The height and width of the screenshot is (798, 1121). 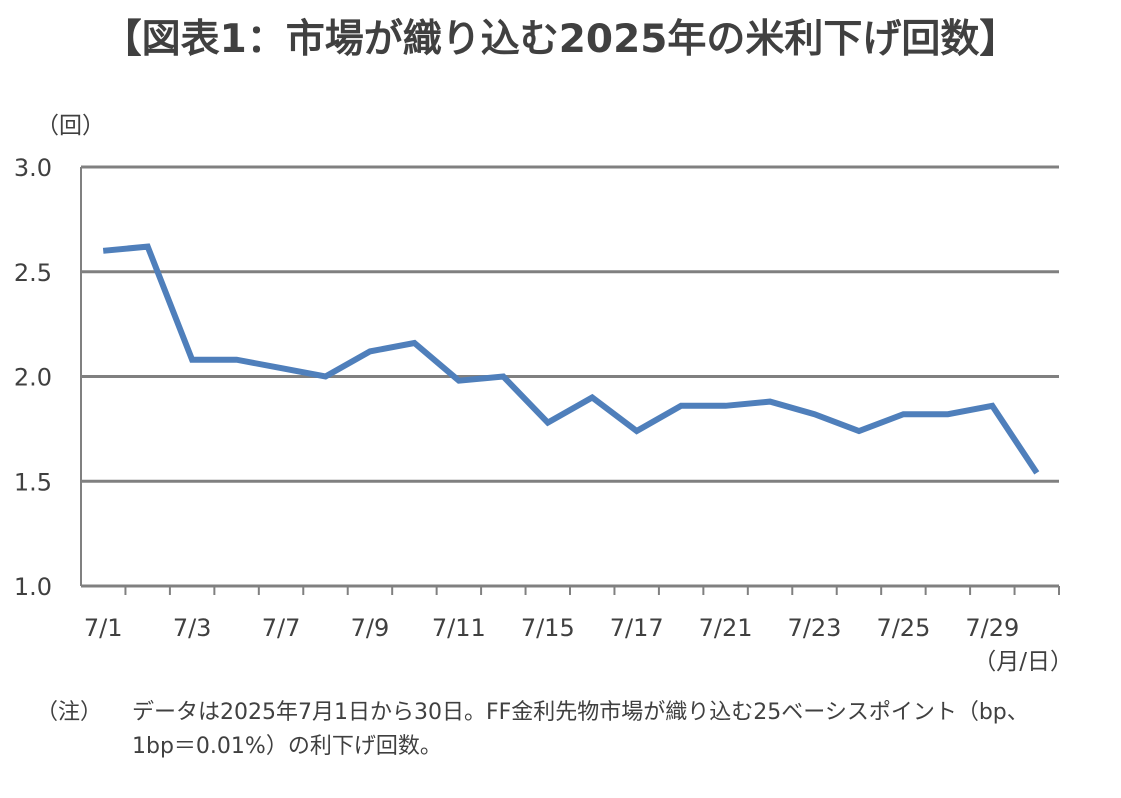 I want to click on x-tick-label: 7/15, so click(x=548, y=628).